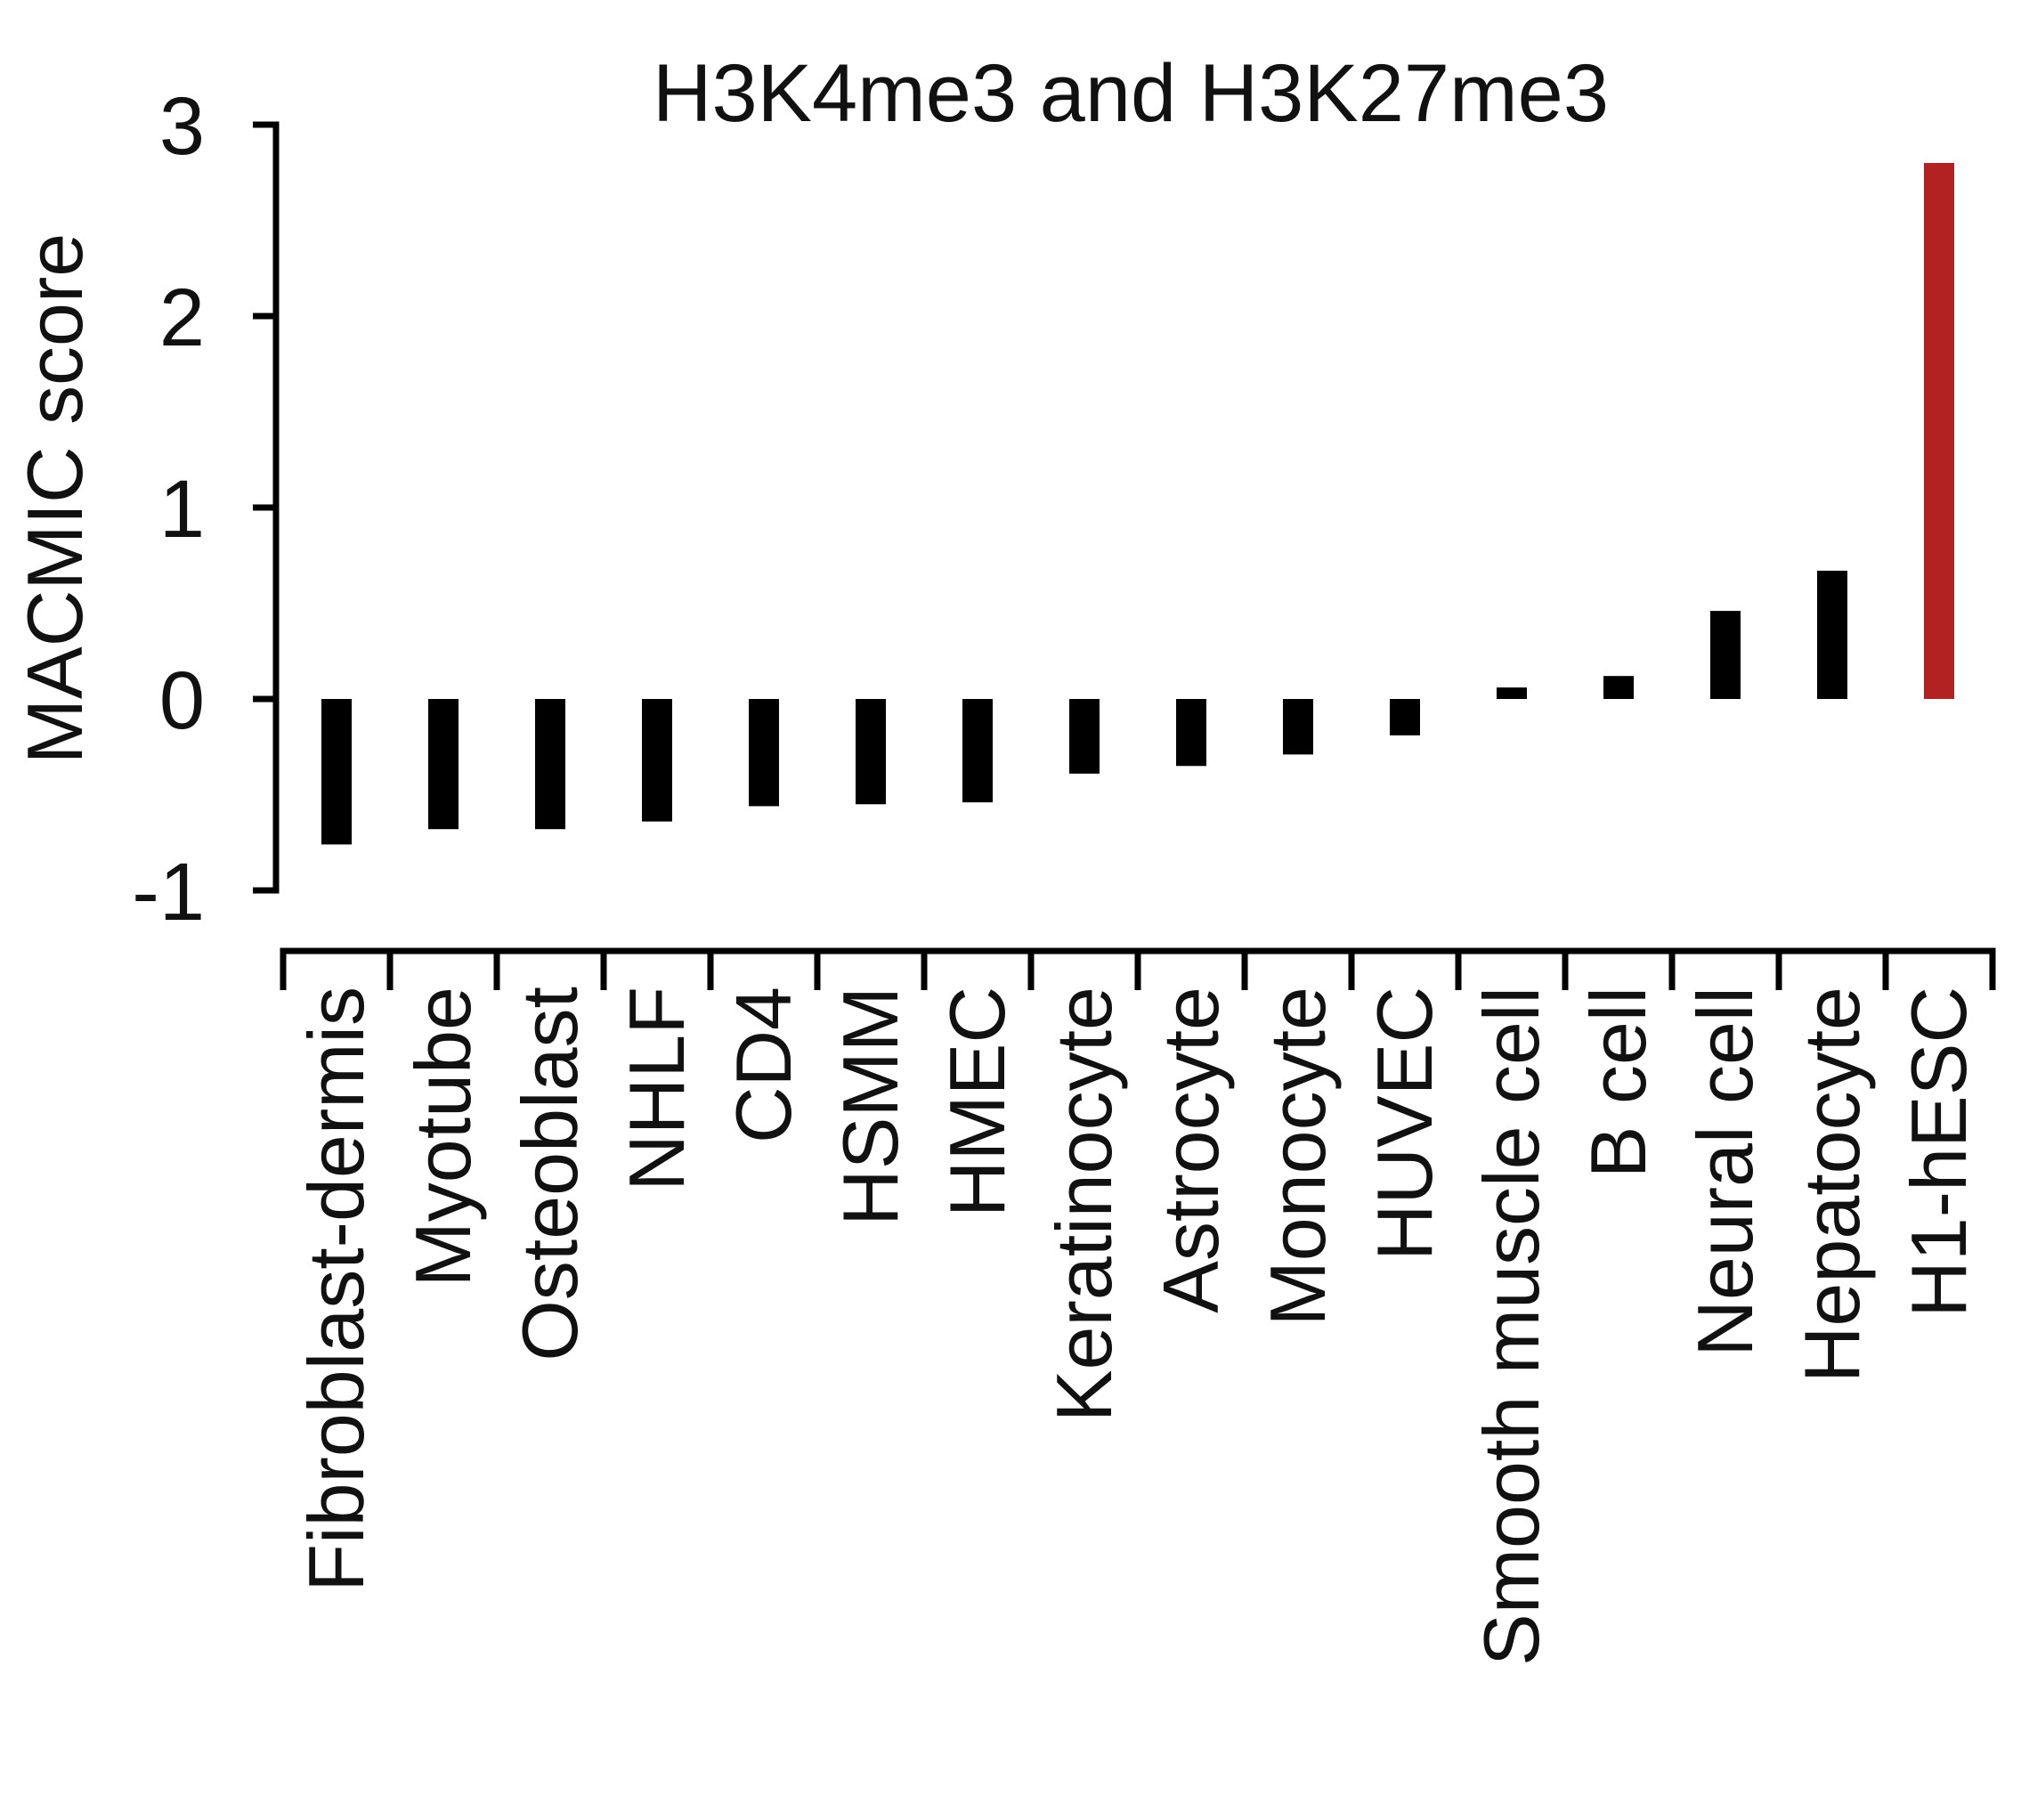  I want to click on x-tick-label: B cell, so click(1618, 1082).